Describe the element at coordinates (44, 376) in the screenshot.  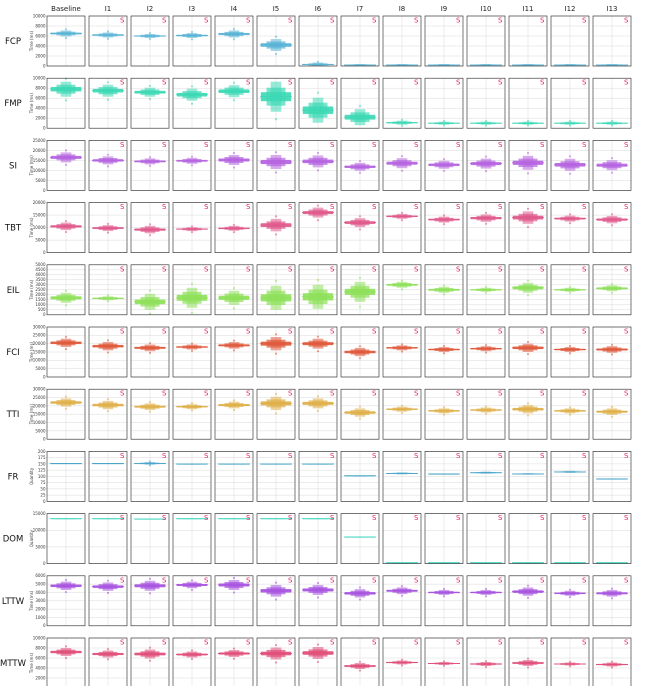
I see `y-tick-label: 0` at that location.